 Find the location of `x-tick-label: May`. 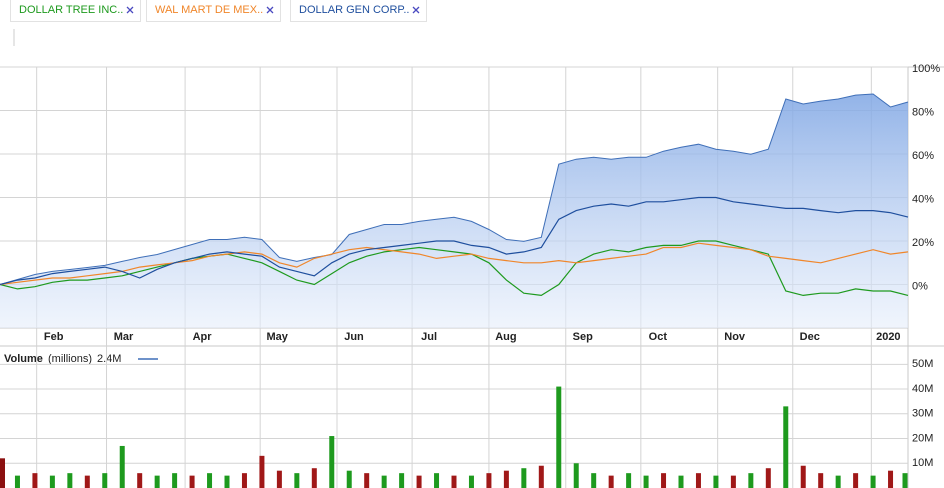

x-tick-label: May is located at coordinates (277, 337).